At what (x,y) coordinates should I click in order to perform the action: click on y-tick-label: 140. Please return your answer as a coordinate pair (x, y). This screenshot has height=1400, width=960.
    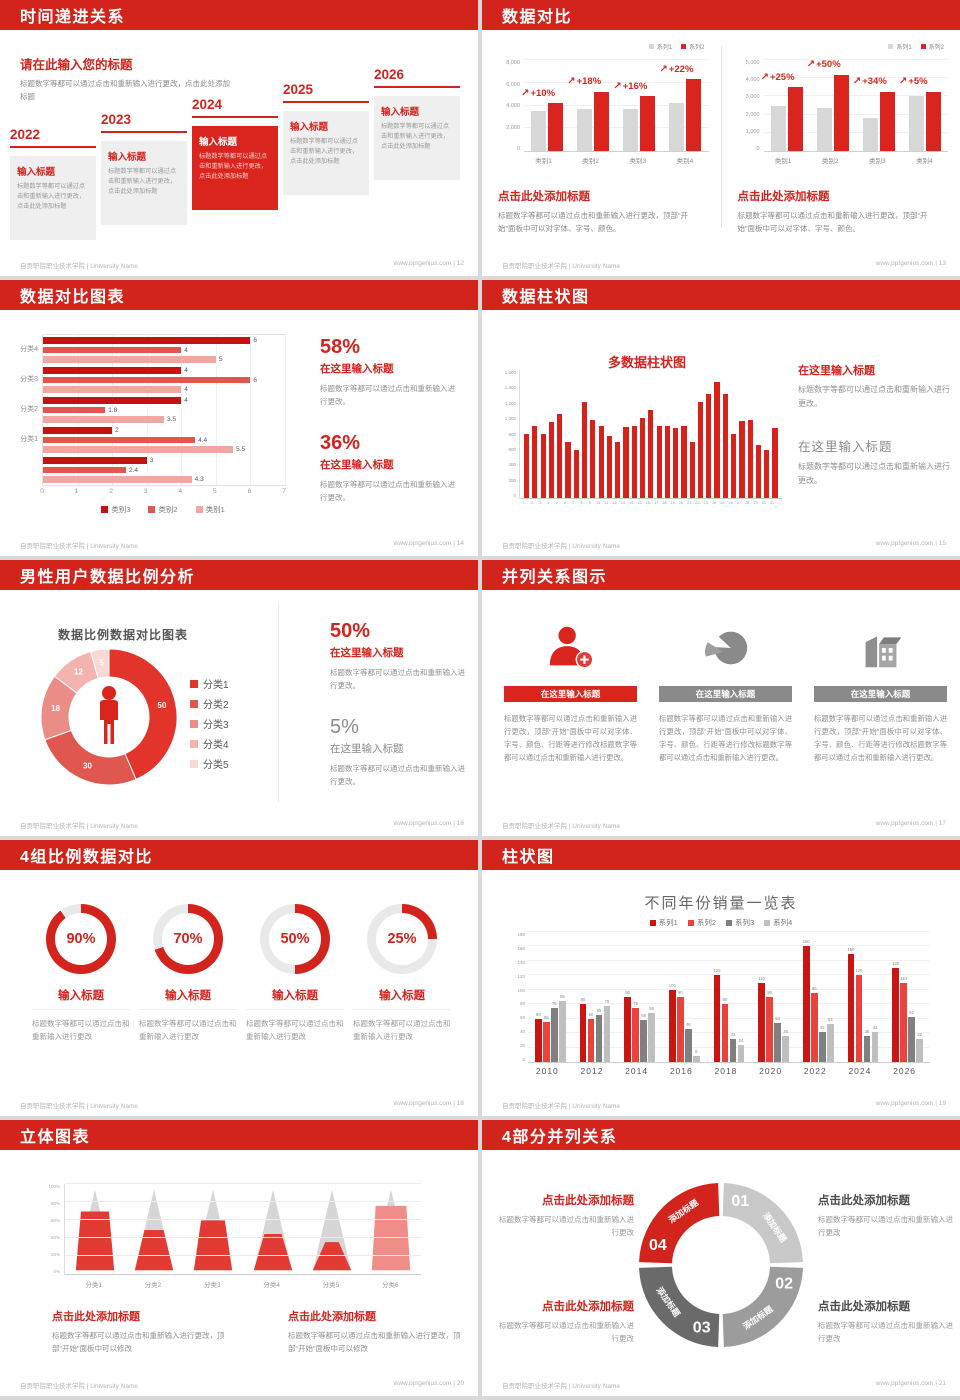
    Looking at the image, I should click on (521, 962).